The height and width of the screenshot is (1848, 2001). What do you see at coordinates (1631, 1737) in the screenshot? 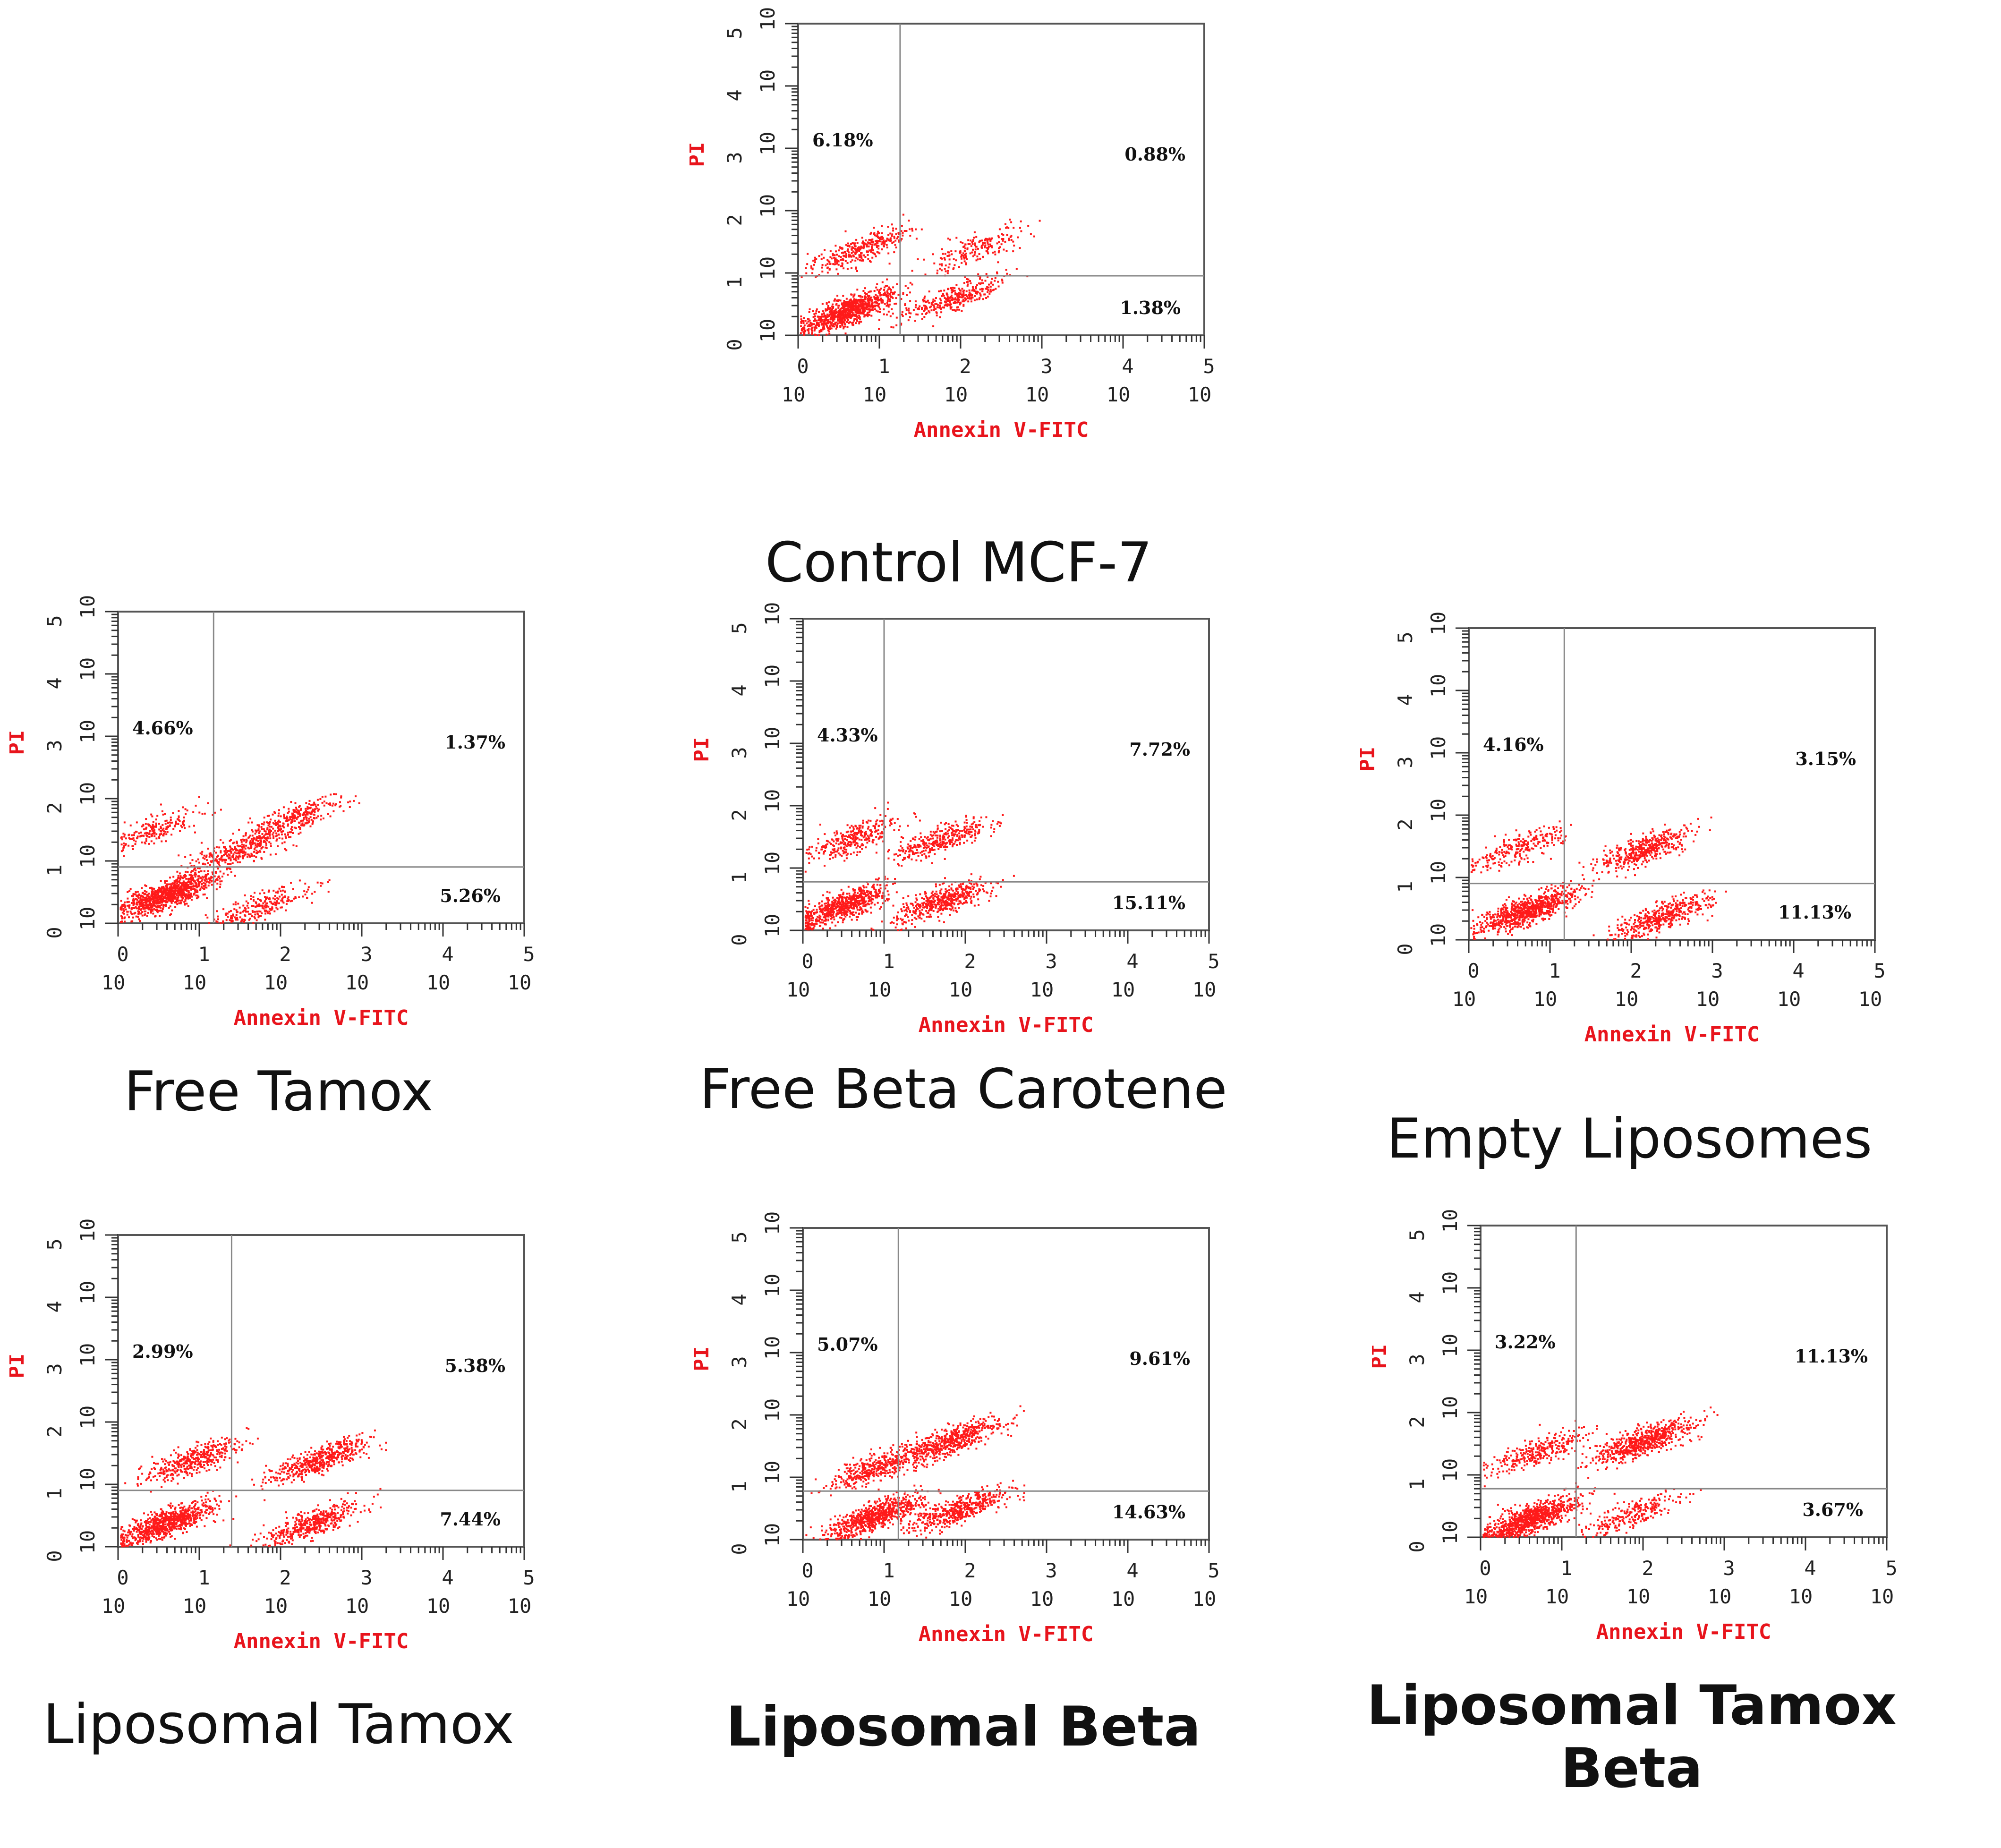
I see `panel-caption: Liposomal Tamox Beta` at bounding box center [1631, 1737].